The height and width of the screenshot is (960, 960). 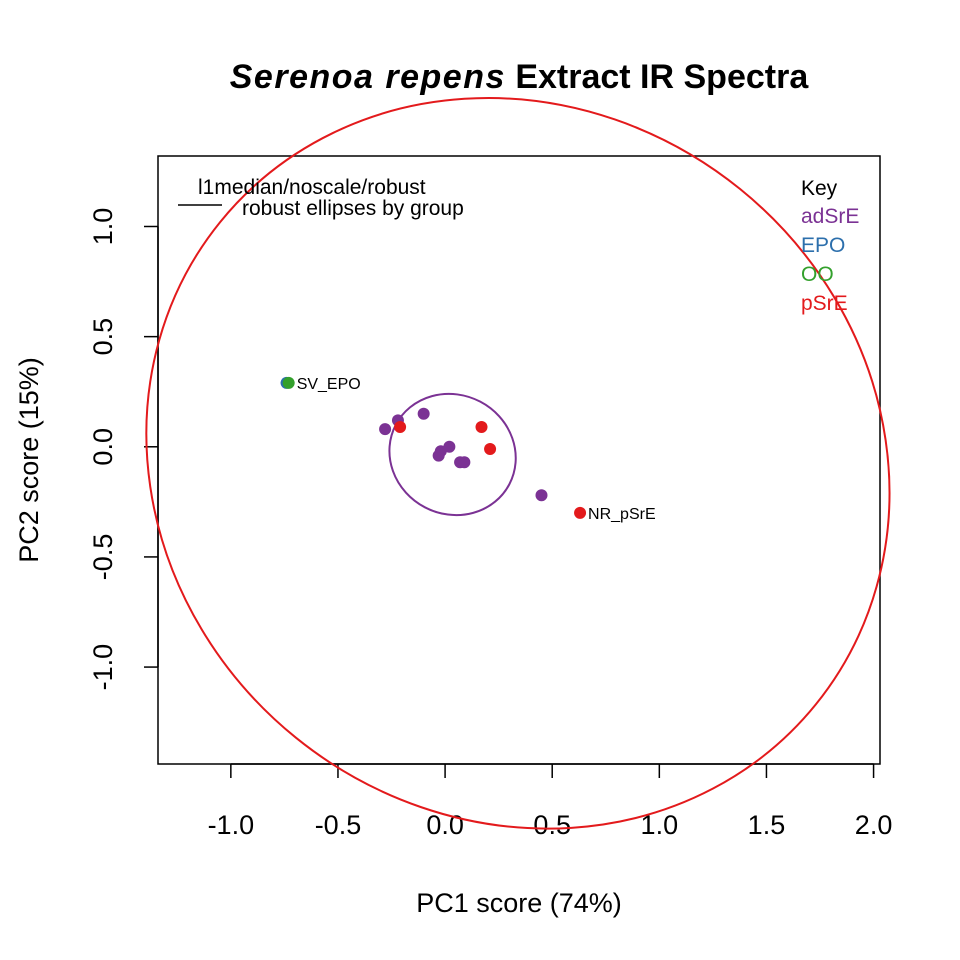 What do you see at coordinates (817, 274) in the screenshot?
I see `key-entry-oo: OO` at bounding box center [817, 274].